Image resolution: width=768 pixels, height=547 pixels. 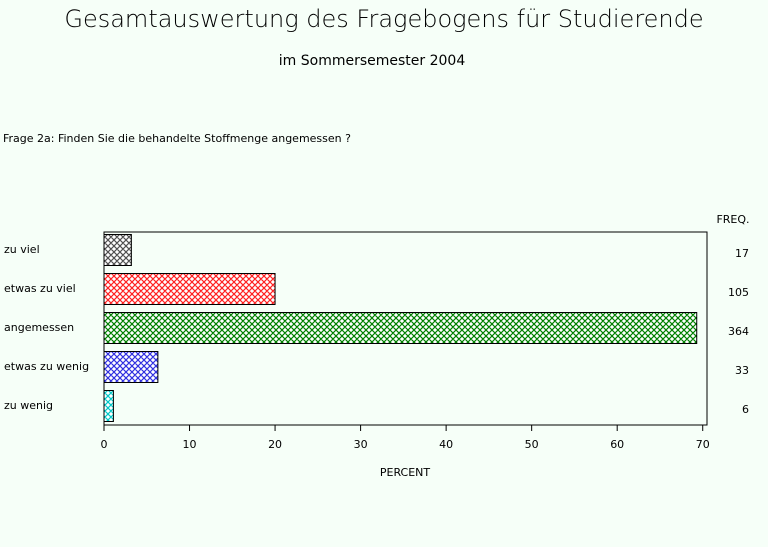 What do you see at coordinates (39, 327) in the screenshot?
I see `y-tick-label: angemessen` at bounding box center [39, 327].